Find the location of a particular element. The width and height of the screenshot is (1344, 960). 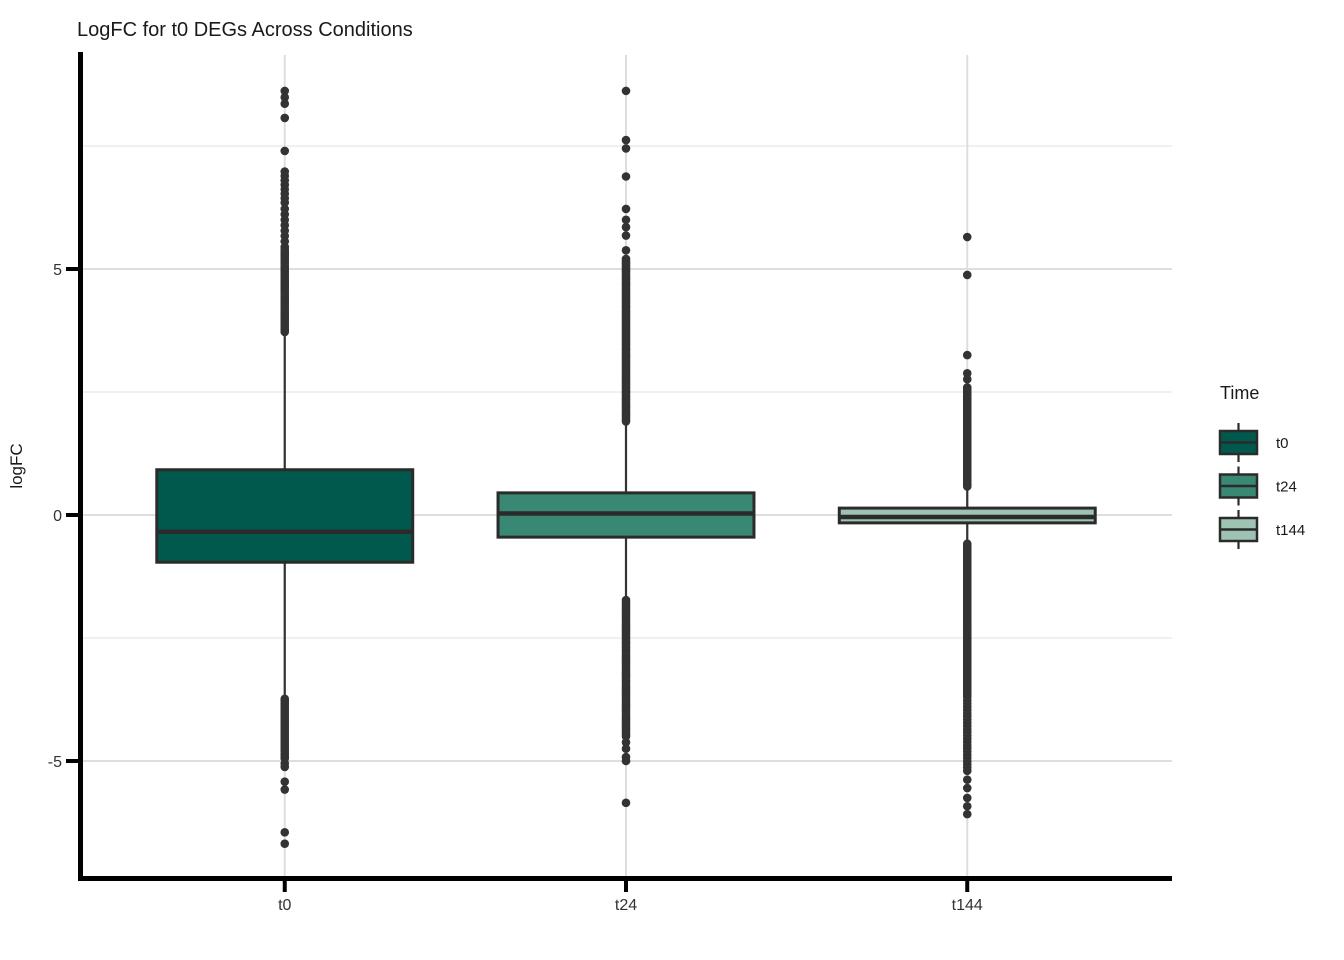

legend-item-t24: t24 is located at coordinates (1257, 486).